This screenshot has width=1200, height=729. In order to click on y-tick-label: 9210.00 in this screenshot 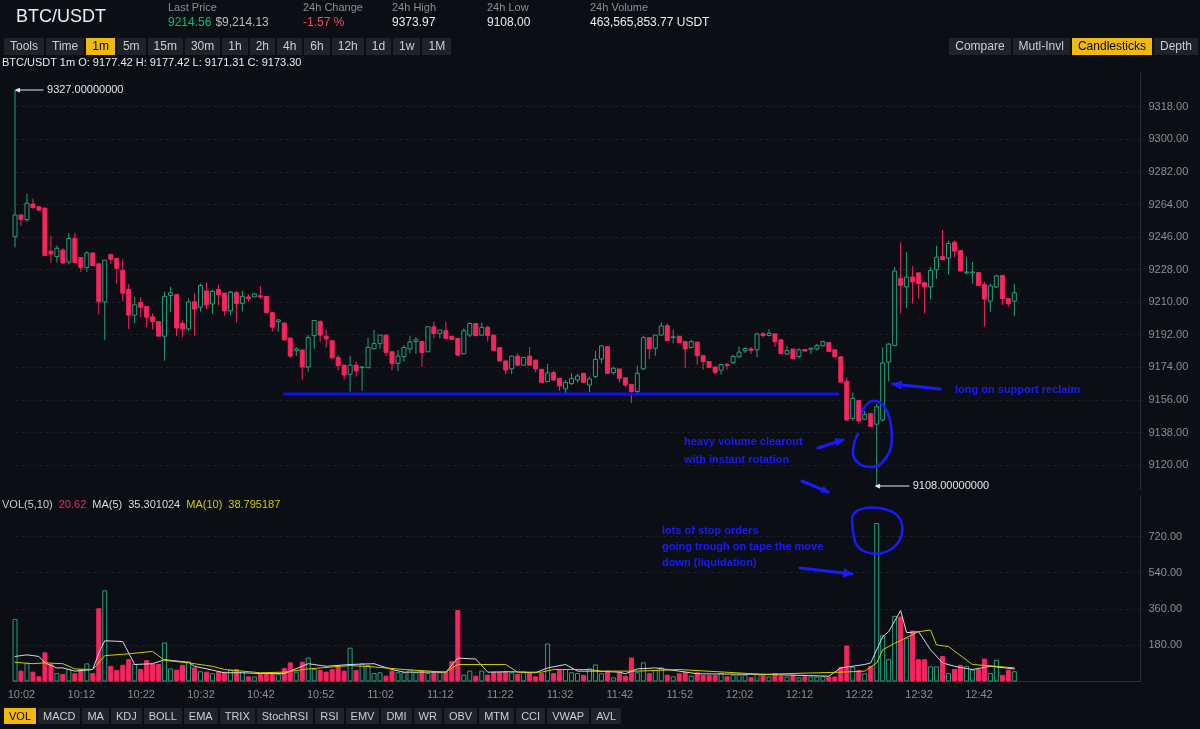, I will do `click(1168, 301)`.